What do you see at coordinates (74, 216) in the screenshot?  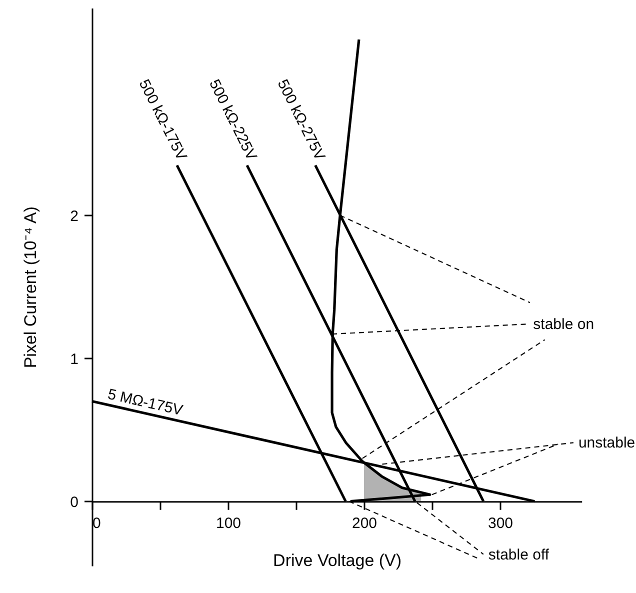 I see `y-tick-label: 2` at bounding box center [74, 216].